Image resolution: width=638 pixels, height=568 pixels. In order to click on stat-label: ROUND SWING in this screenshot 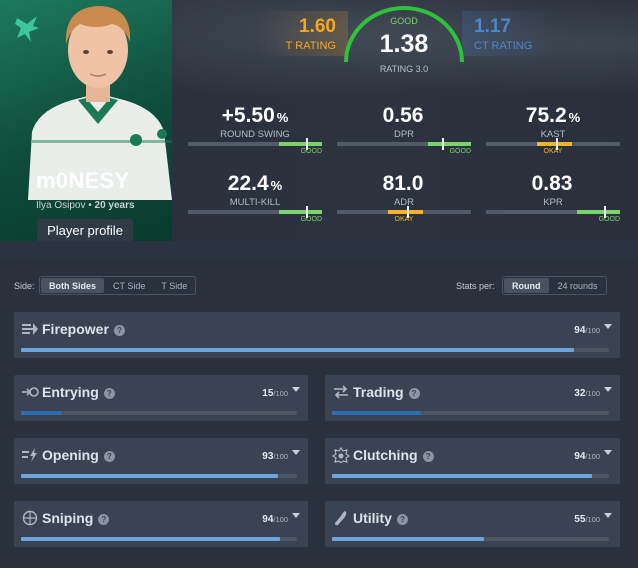, I will do `click(255, 134)`.